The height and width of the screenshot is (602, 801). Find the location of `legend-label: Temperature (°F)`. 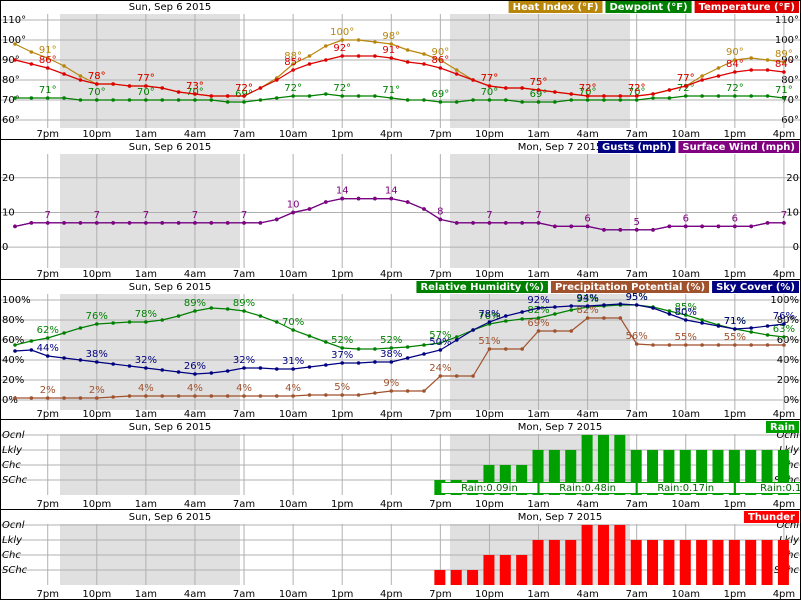

legend-label: Temperature (°F) is located at coordinates (747, 7).